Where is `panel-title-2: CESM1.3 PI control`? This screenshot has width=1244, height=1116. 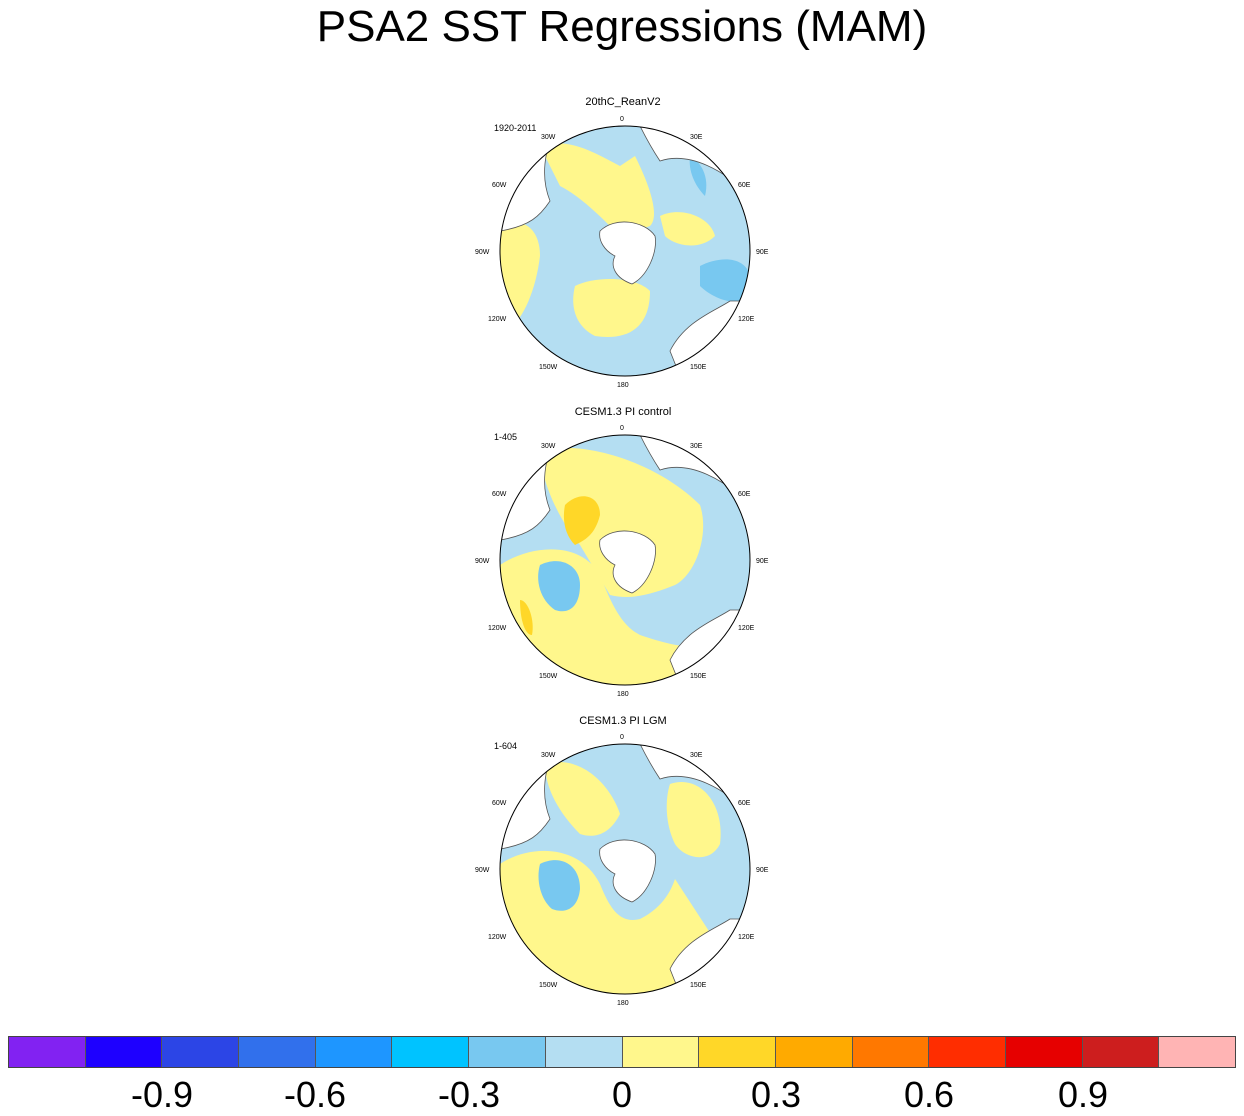
panel-title-2: CESM1.3 PI control is located at coordinates (623, 412).